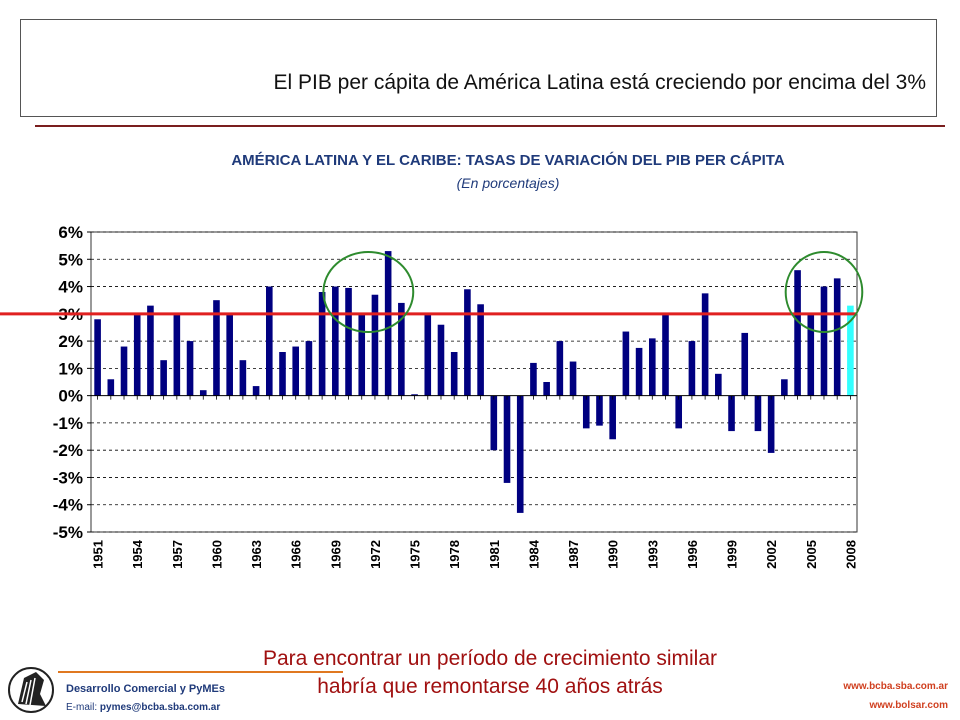 This screenshot has height=720, width=960. I want to click on footer-email: E-mail: pymes@bcba.sba.com.ar, so click(143, 707).